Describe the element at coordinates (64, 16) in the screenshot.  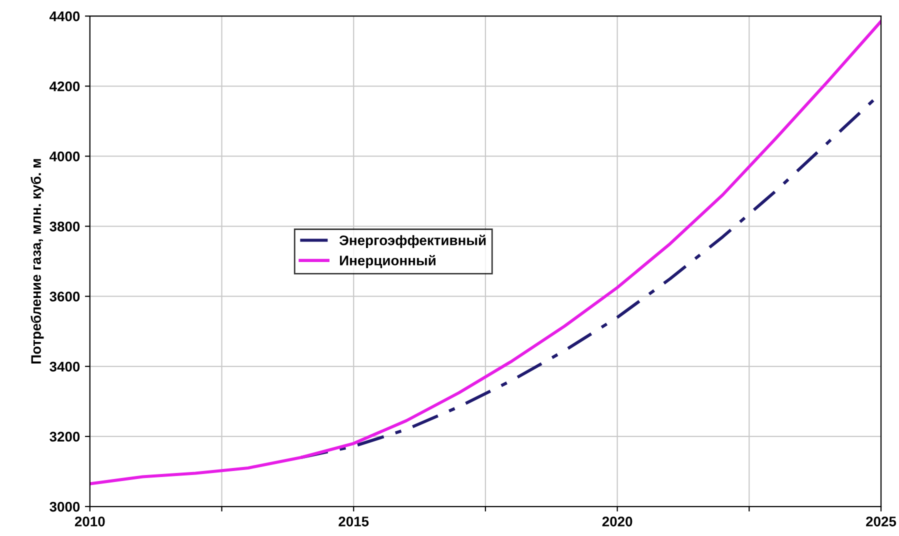
I see `y-tick-label: 4400` at that location.